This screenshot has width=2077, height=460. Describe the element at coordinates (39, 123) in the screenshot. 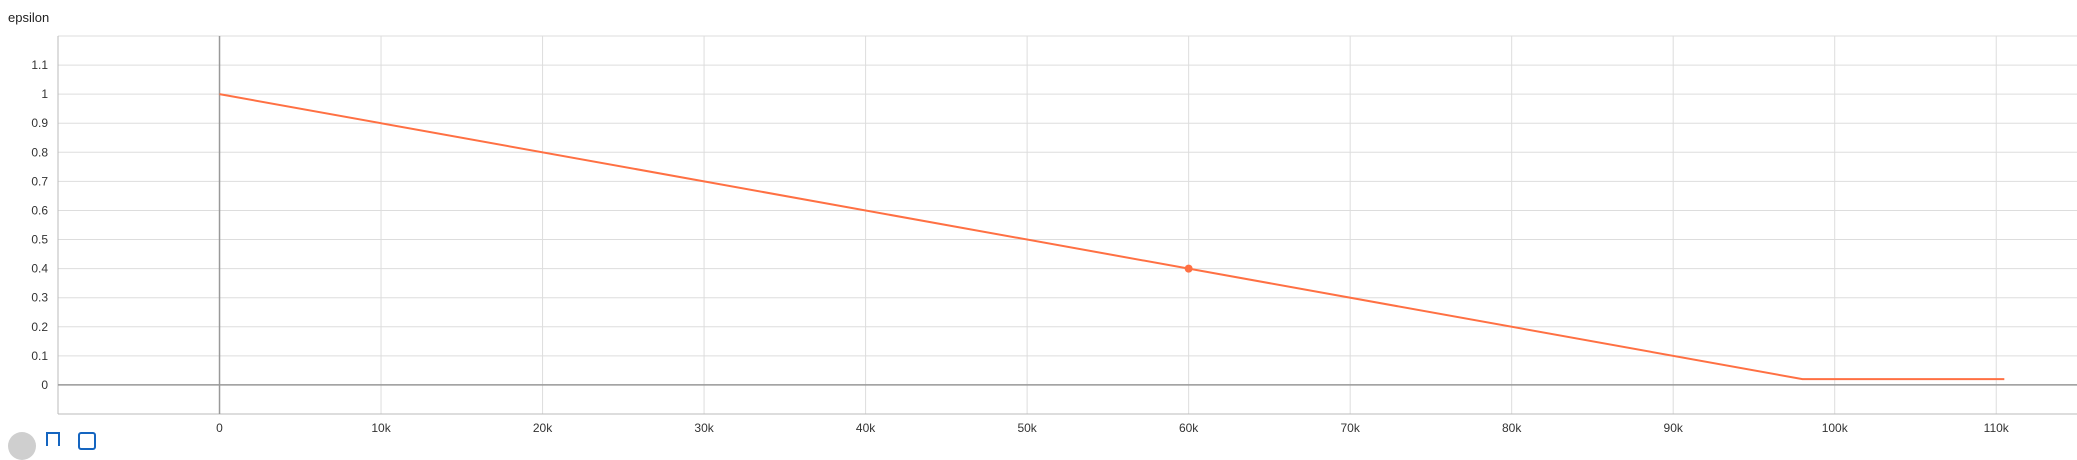

I see `y-tick-label: 0.9` at that location.